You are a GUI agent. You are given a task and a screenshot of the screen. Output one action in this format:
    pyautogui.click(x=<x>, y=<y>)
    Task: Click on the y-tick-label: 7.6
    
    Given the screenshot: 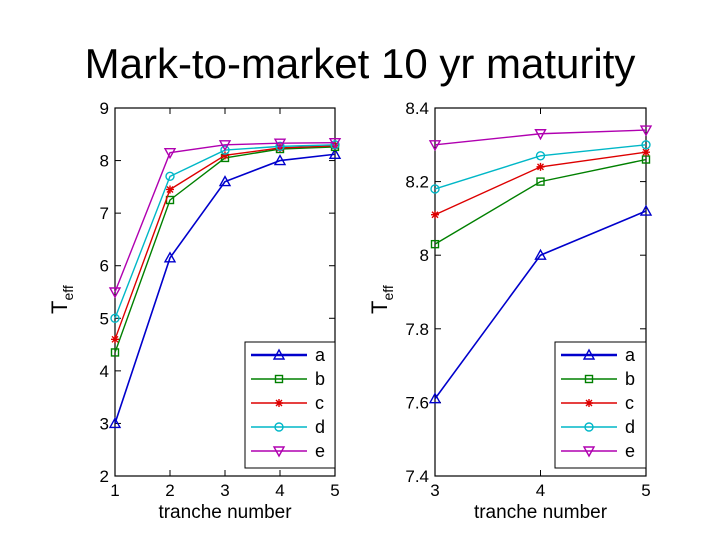 What is the action you would take?
    pyautogui.click(x=417, y=402)
    